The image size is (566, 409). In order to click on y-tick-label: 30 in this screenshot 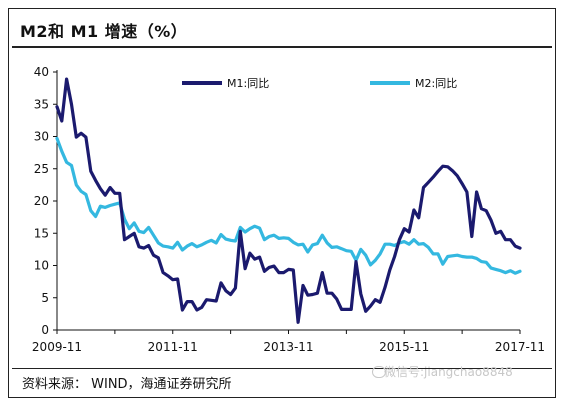, I will do `click(41, 137)`.